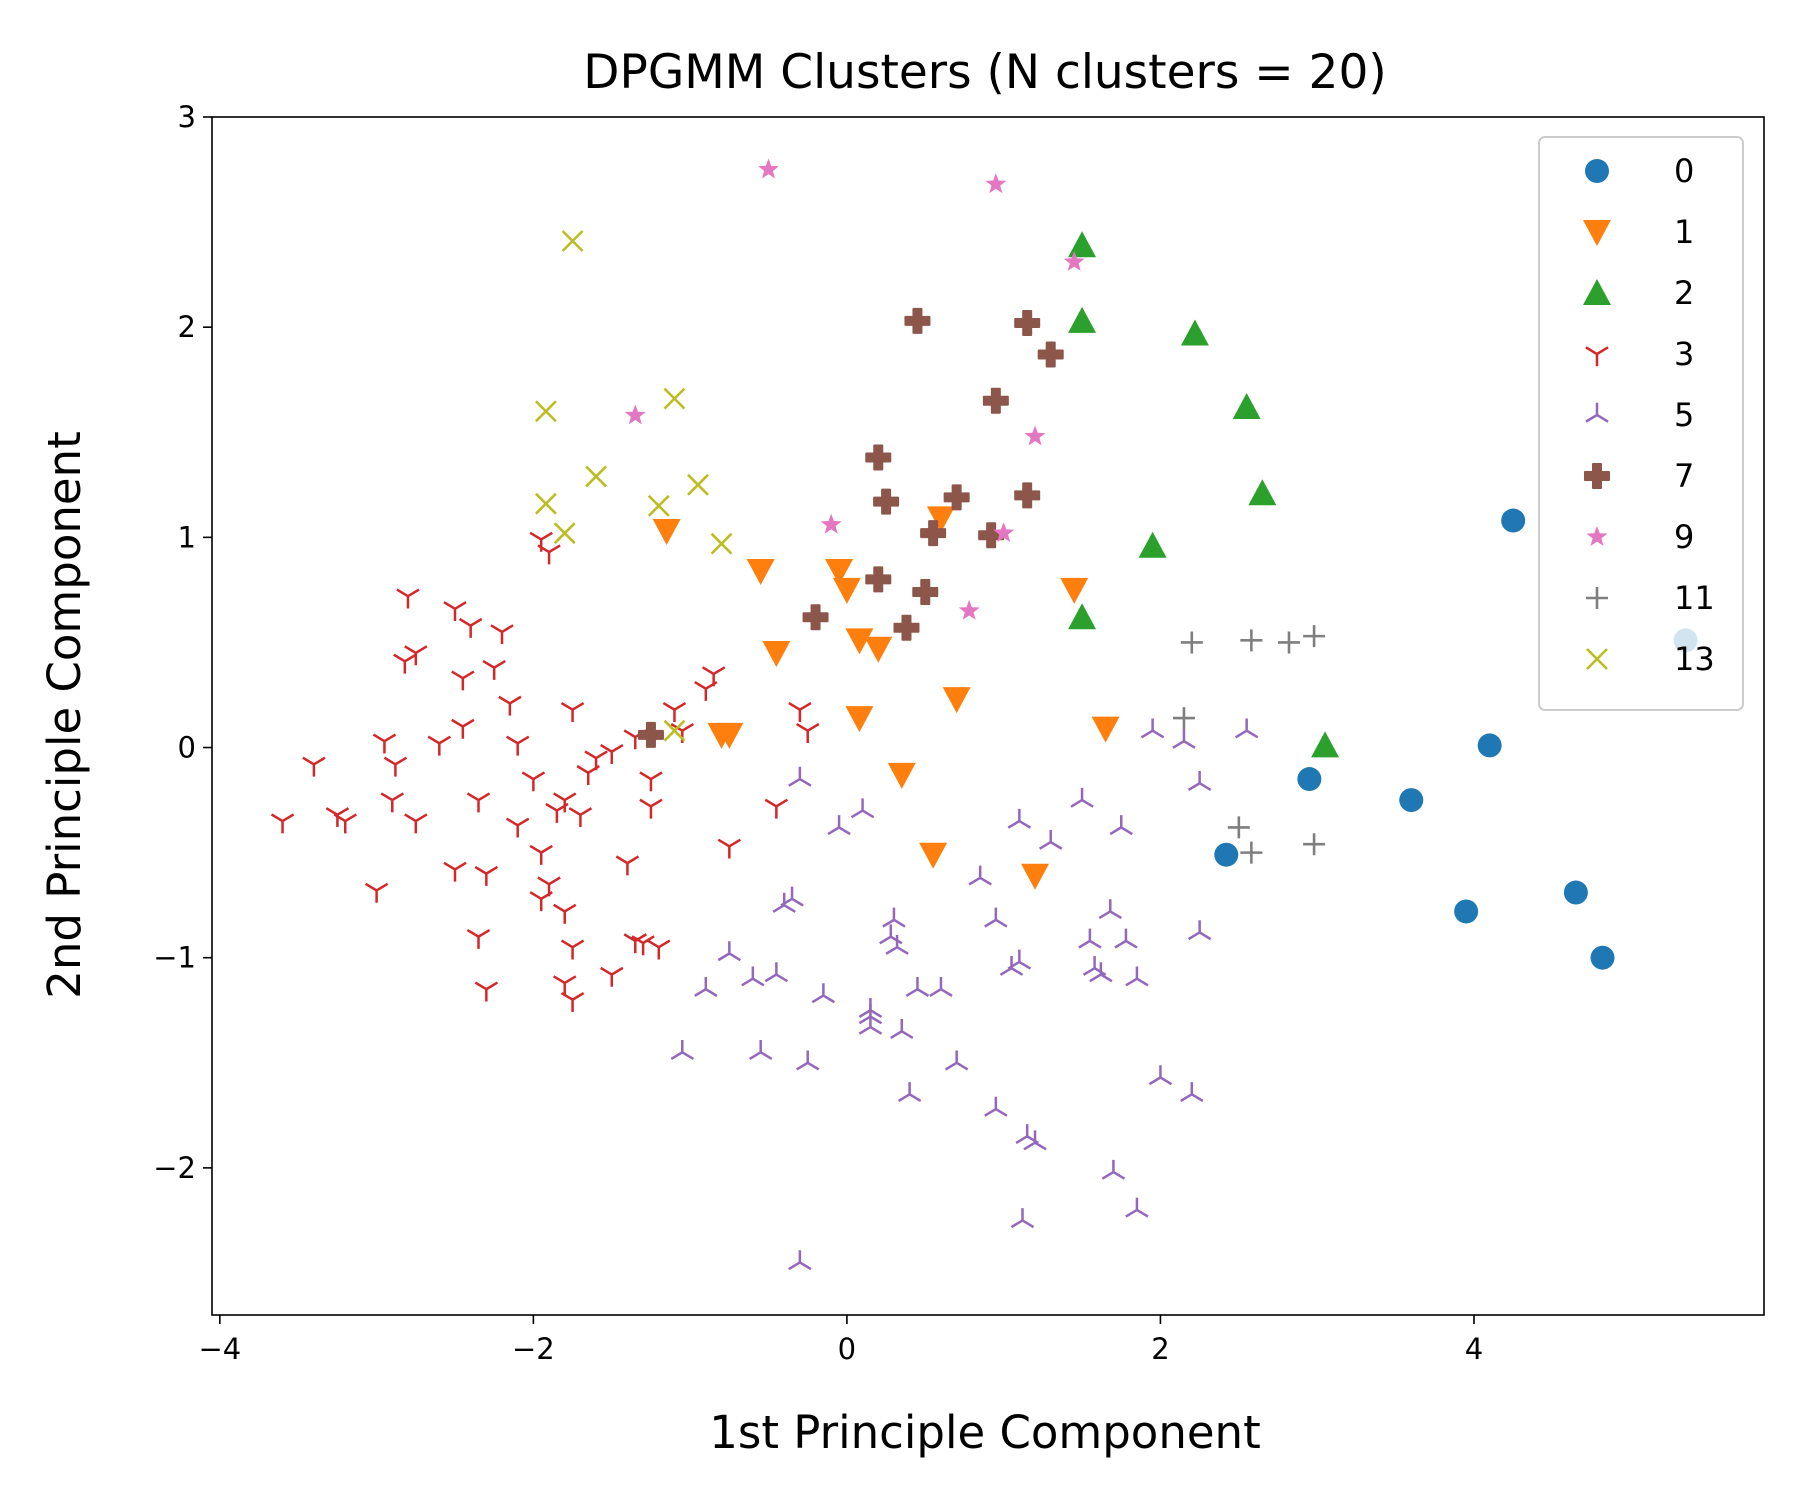  Describe the element at coordinates (1638, 232) in the screenshot. I see `legend-item-1: 1` at that location.